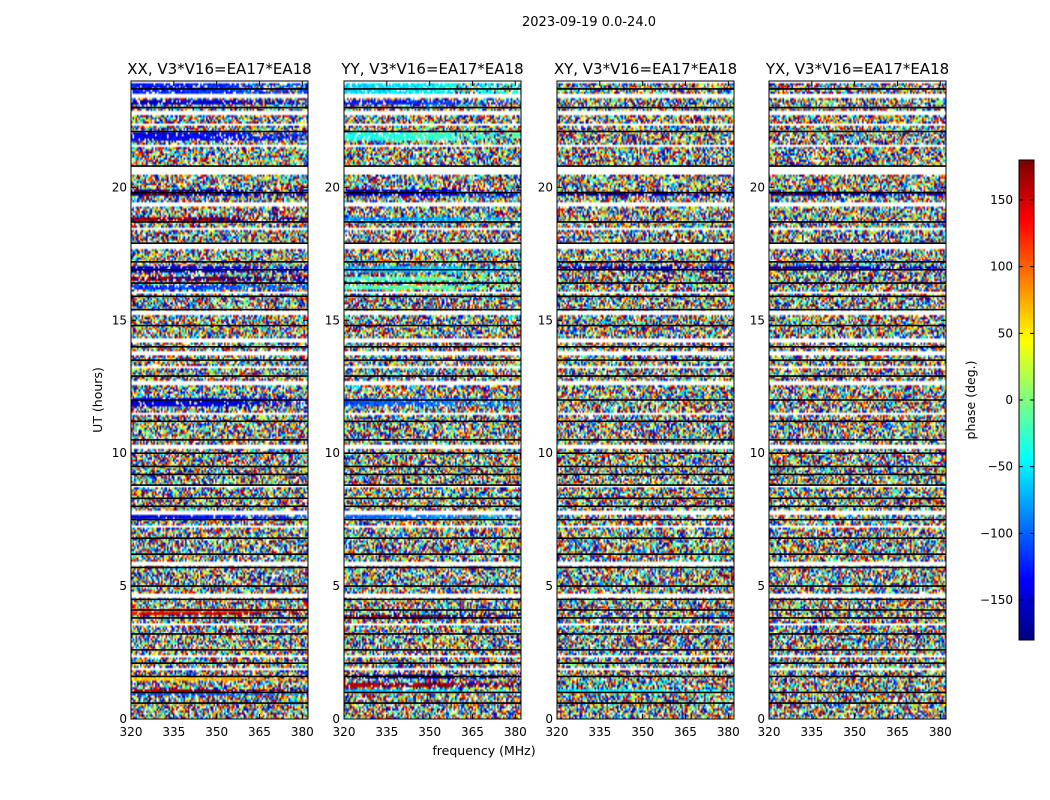 This screenshot has height=800, width=1050. I want to click on y-axis-label: UT (hours), so click(97, 400).